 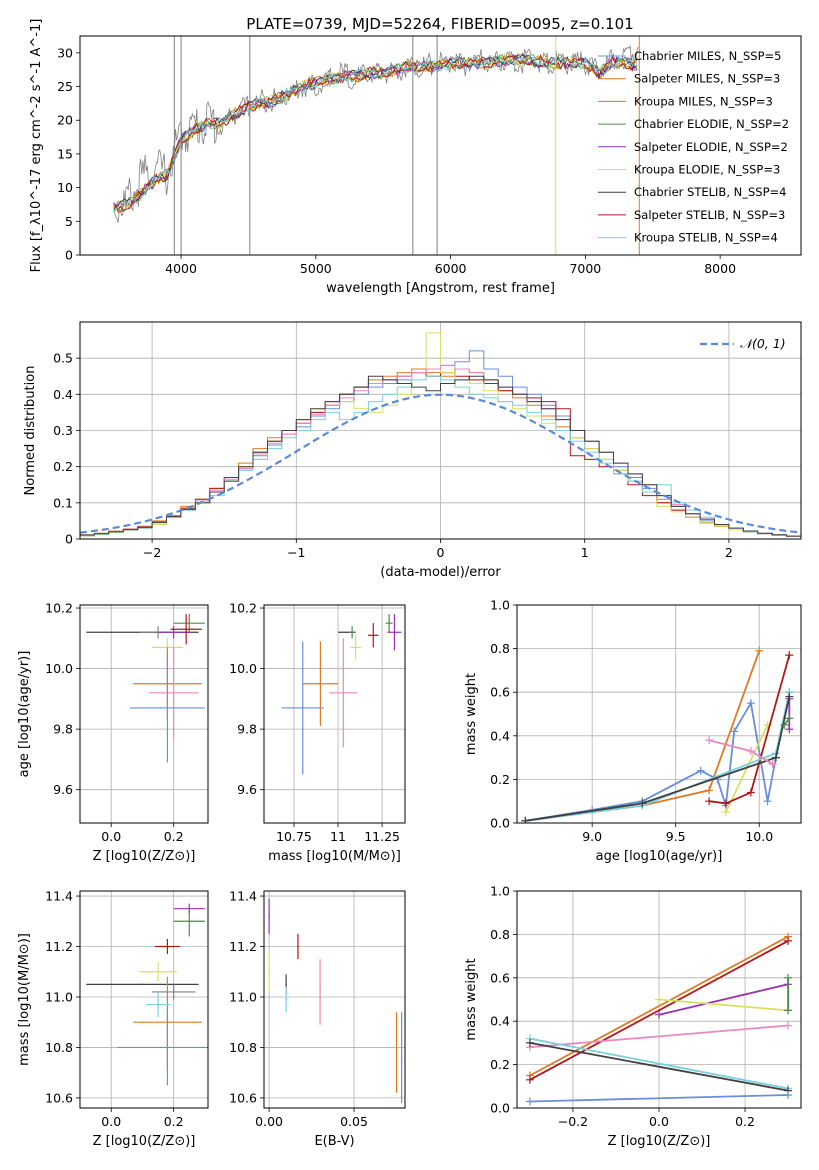 What do you see at coordinates (585, 552) in the screenshot?
I see `x-tick-label: 1` at bounding box center [585, 552].